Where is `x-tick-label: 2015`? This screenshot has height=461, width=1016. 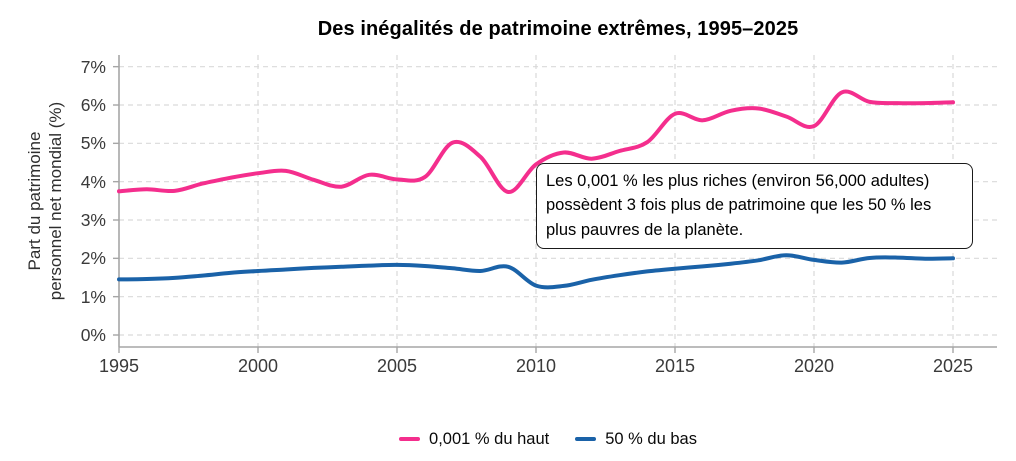 x-tick-label: 2015 is located at coordinates (675, 366).